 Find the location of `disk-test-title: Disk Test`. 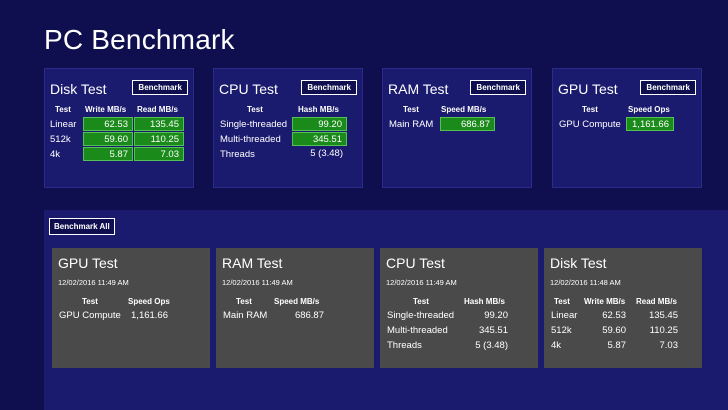

disk-test-title: Disk Test is located at coordinates (78, 89).